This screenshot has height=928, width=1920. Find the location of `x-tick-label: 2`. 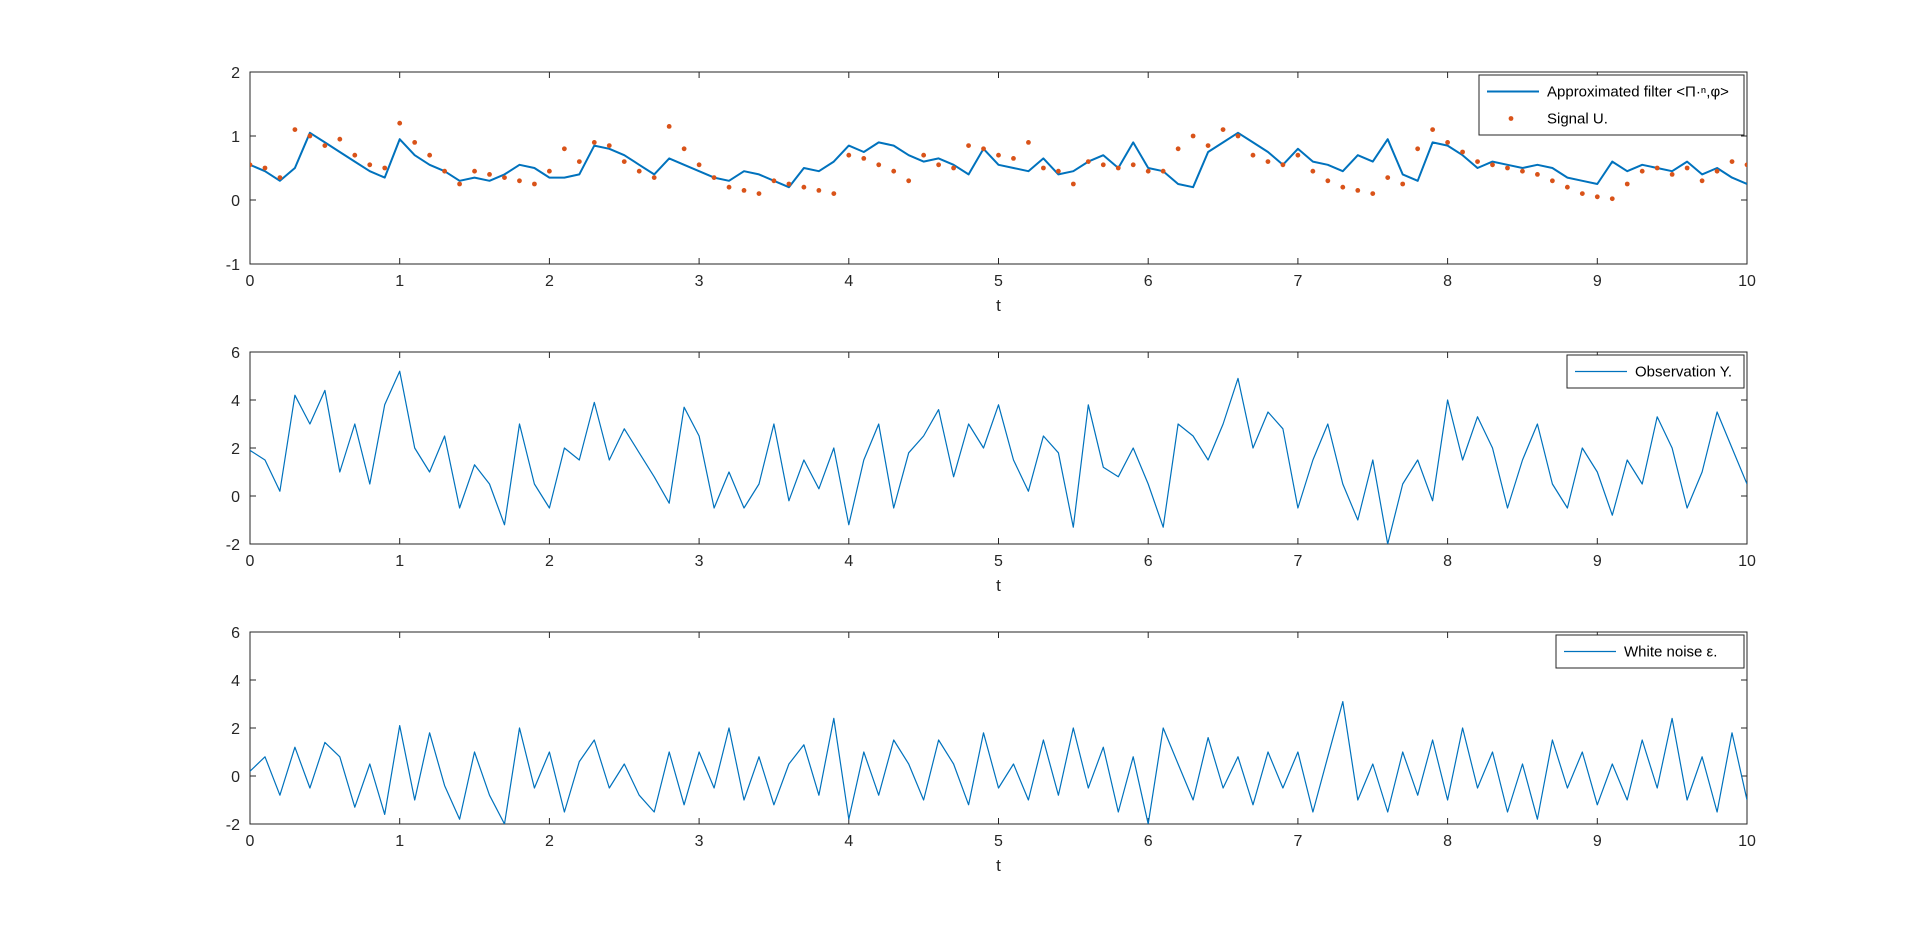

x-tick-label: 2 is located at coordinates (549, 561).